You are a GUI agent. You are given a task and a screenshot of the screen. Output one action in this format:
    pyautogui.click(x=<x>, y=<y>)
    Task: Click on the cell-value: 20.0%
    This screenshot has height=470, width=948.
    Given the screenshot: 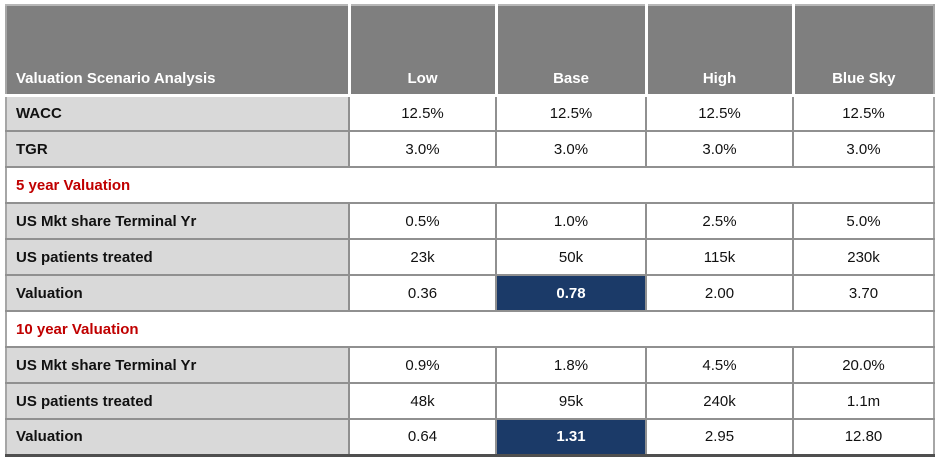 What is the action you would take?
    pyautogui.click(x=863, y=365)
    